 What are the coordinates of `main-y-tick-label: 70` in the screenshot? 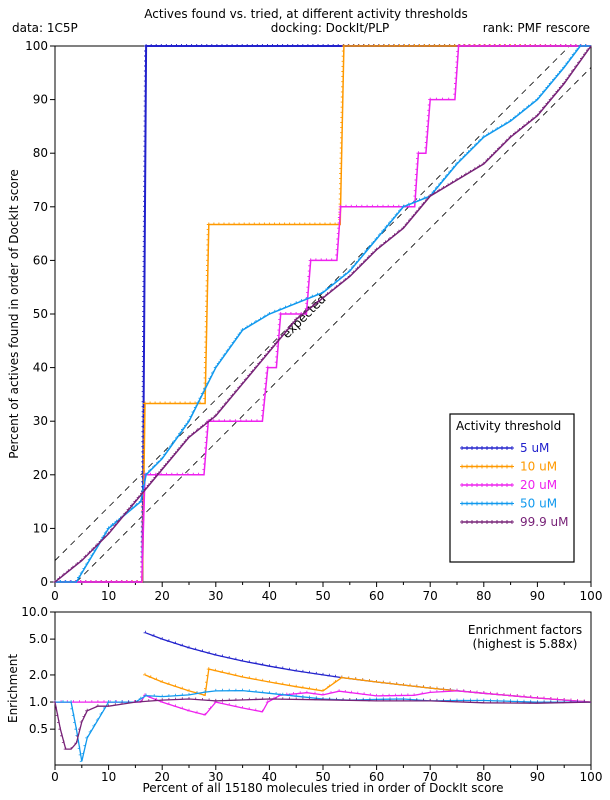 It's located at (40, 207).